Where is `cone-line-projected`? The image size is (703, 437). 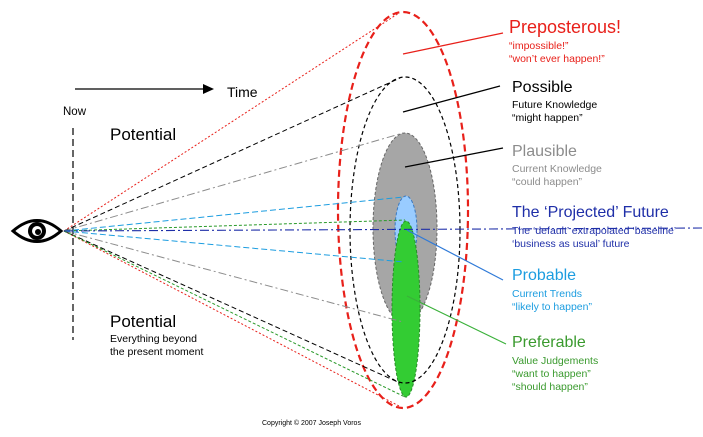 cone-line-projected is located at coordinates (383, 229).